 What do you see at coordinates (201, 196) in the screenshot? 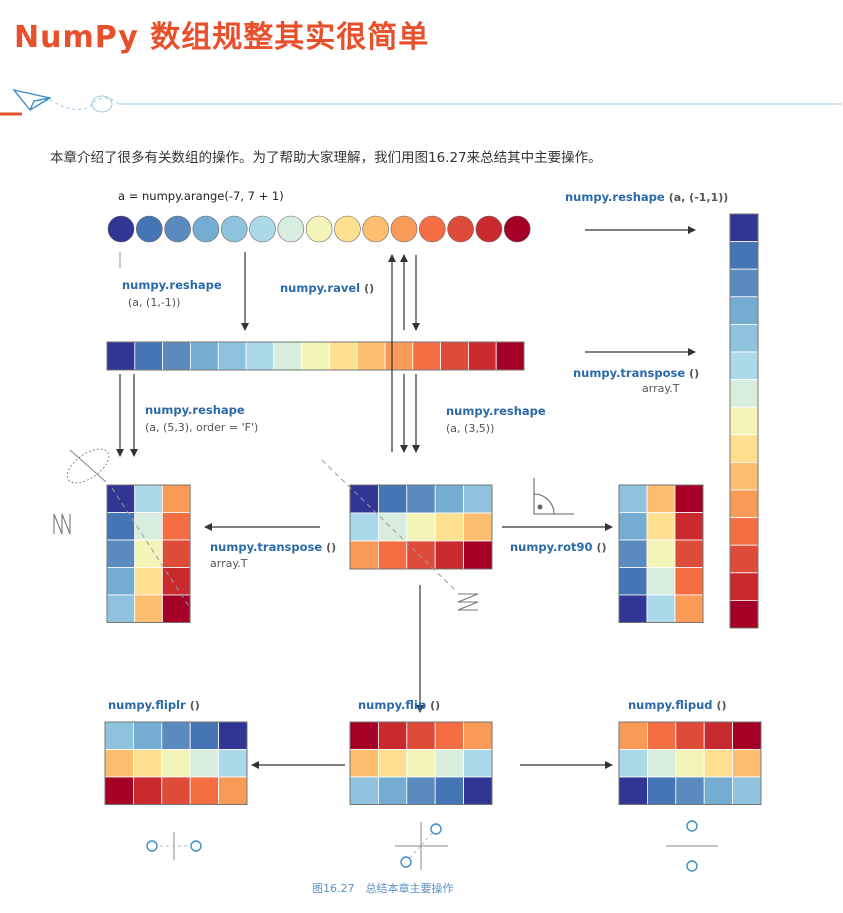
I see `arange-label: a = numpy.arange(-7, 7 + 1)` at bounding box center [201, 196].